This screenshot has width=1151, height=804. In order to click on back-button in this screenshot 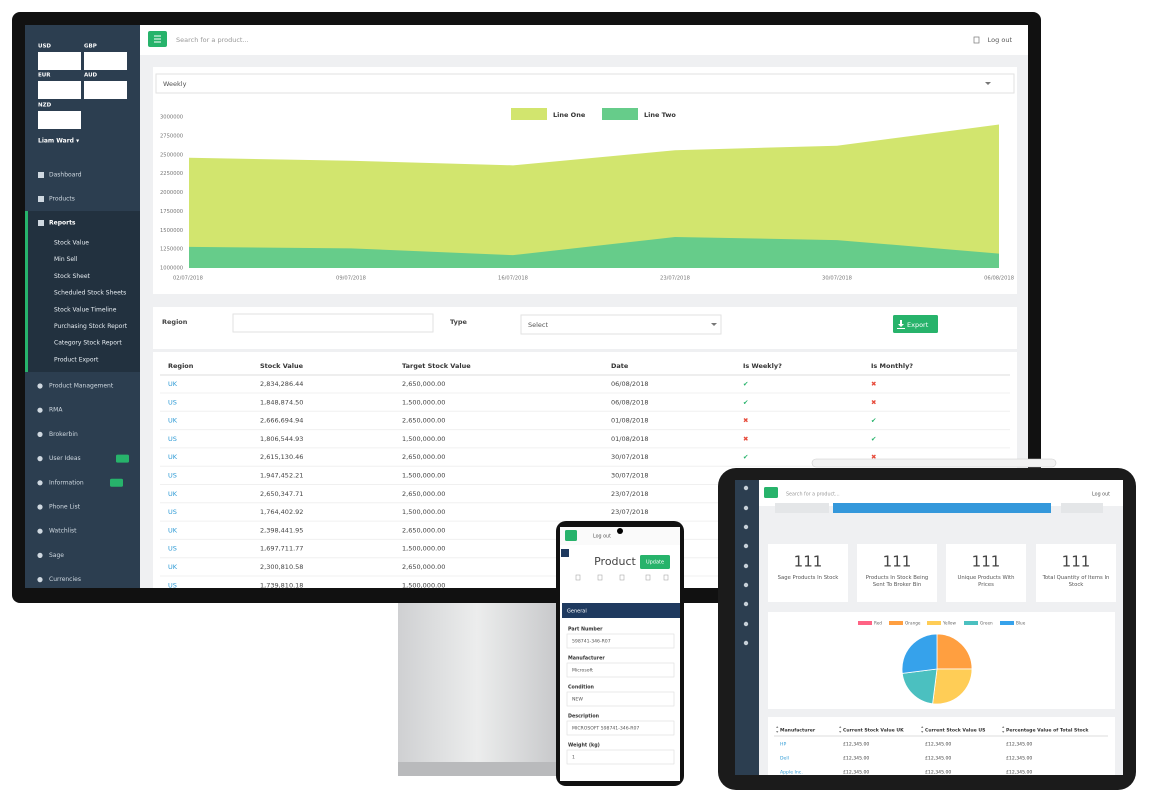, I will do `click(565, 553)`.